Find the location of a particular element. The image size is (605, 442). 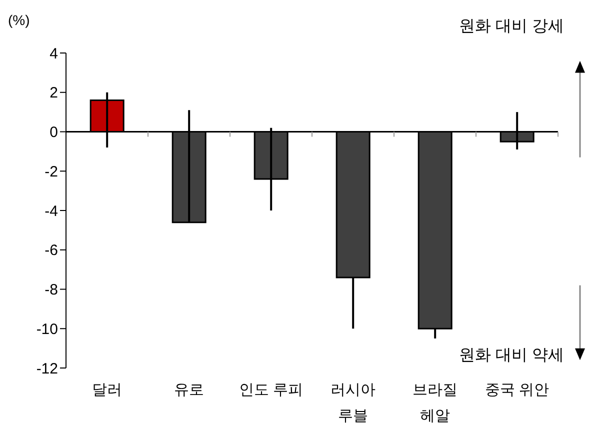

y-tick-label: -2 is located at coordinates (51, 171).